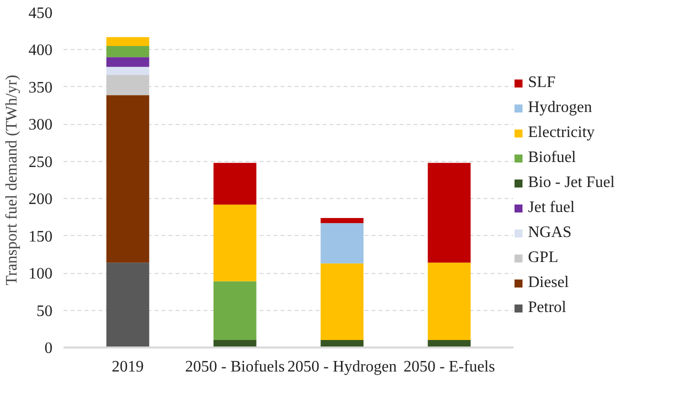 Image resolution: width=688 pixels, height=412 pixels. I want to click on y-tick-label: 400, so click(40, 51).